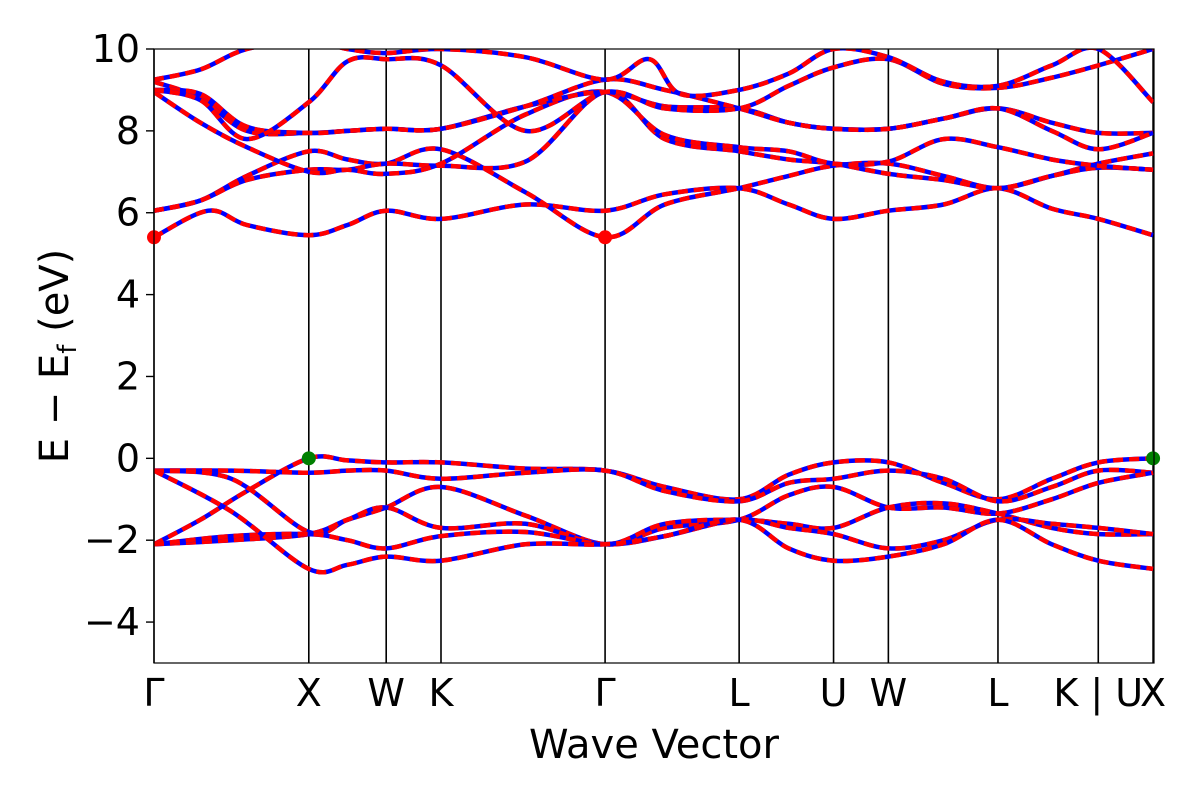  What do you see at coordinates (55, 297) in the screenshot?
I see `y-axis-label-tail: (eV)` at bounding box center [55, 297].